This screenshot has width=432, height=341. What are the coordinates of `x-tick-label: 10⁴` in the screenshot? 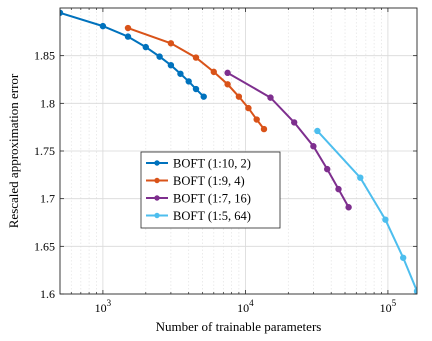 It's located at (245, 306).